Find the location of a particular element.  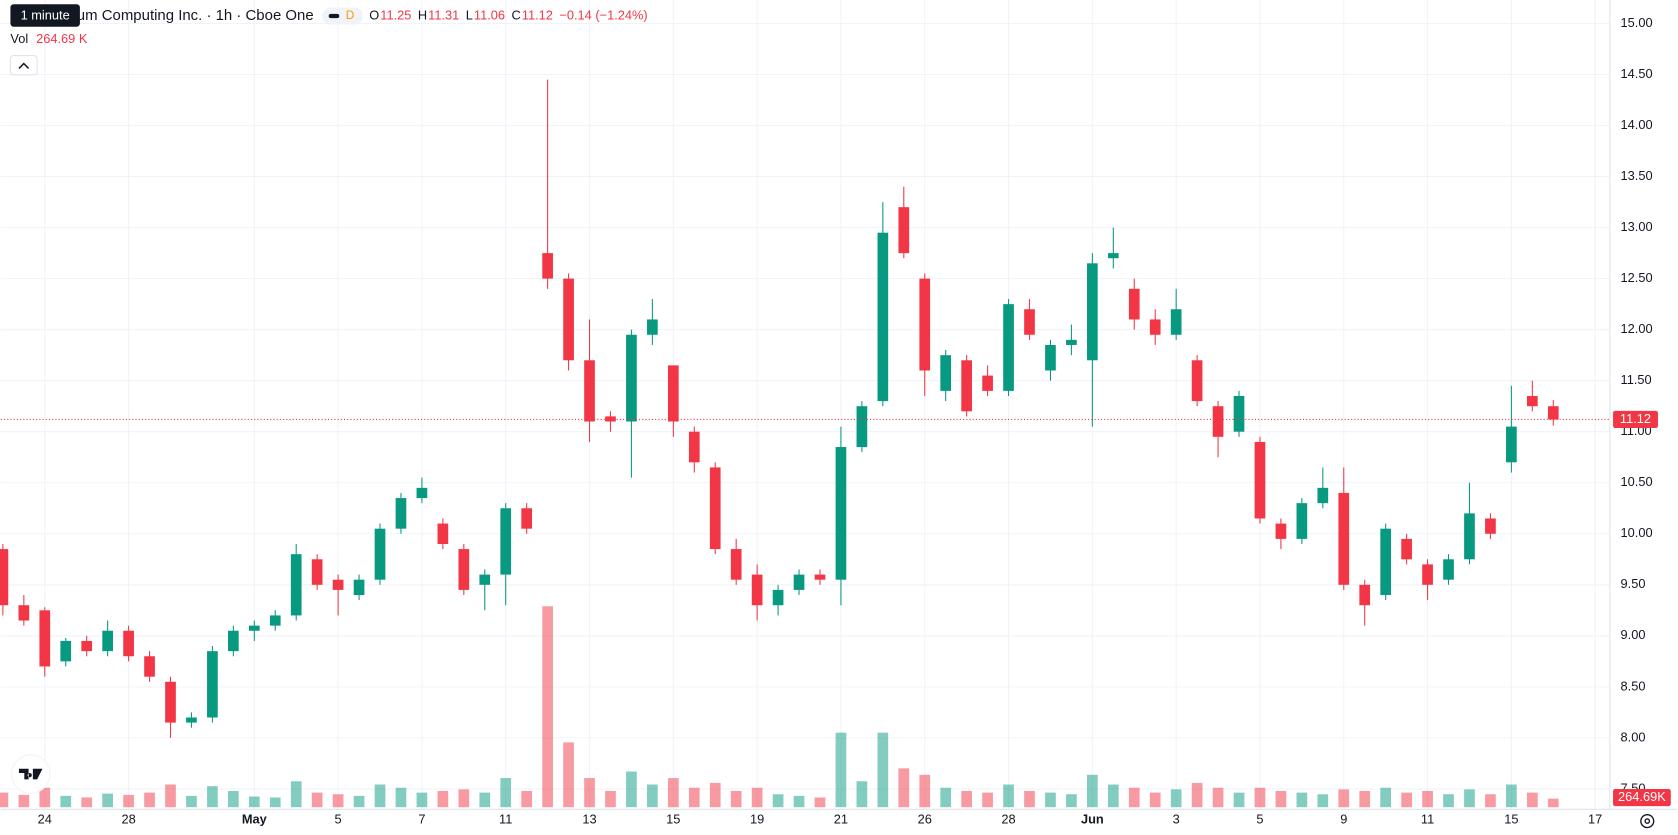

x-tick-label: 19 is located at coordinates (757, 818).